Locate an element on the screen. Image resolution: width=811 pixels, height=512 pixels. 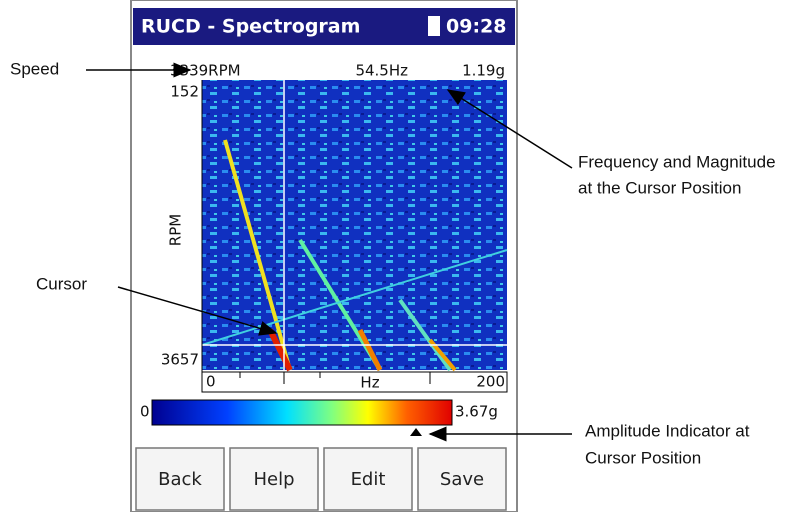
button-label: Back is located at coordinates (180, 479).